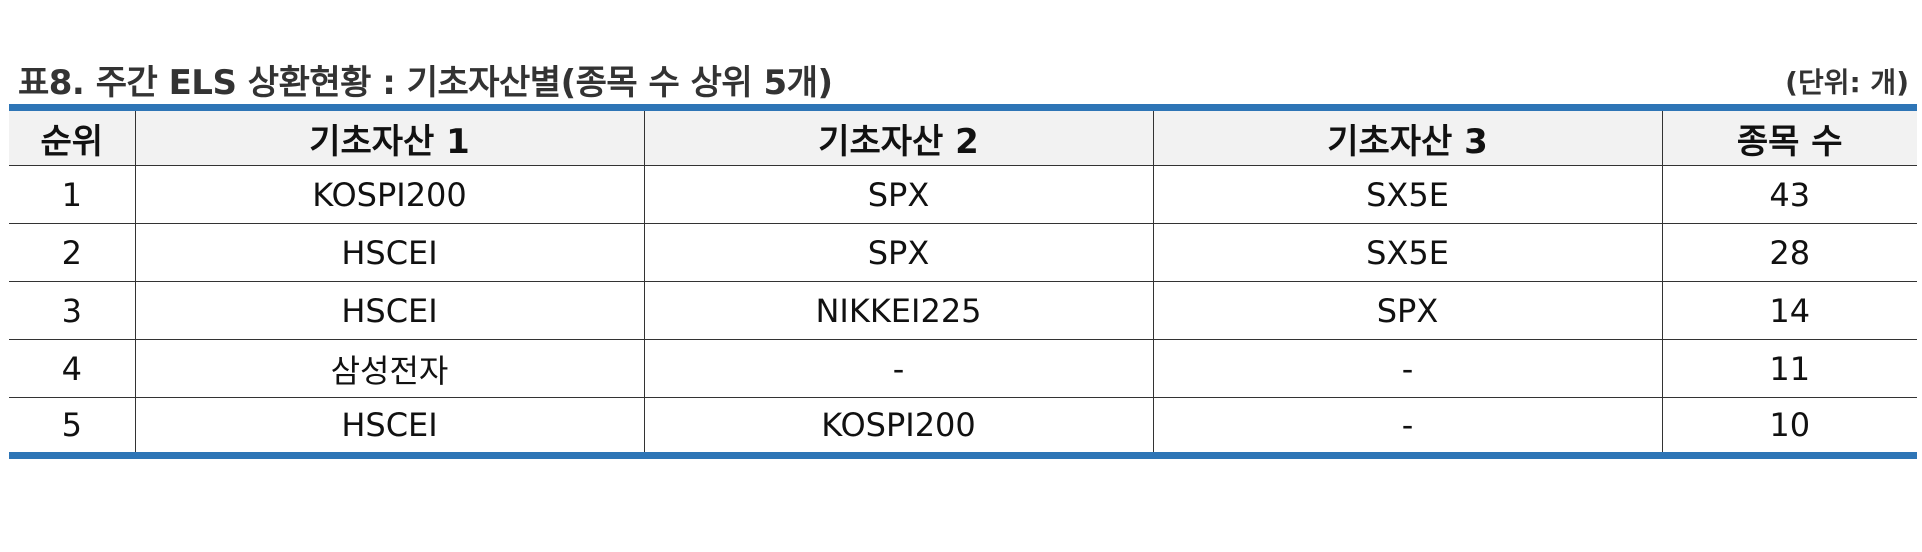 The height and width of the screenshot is (552, 1922). I want to click on header-rank: 순위, so click(72, 136).